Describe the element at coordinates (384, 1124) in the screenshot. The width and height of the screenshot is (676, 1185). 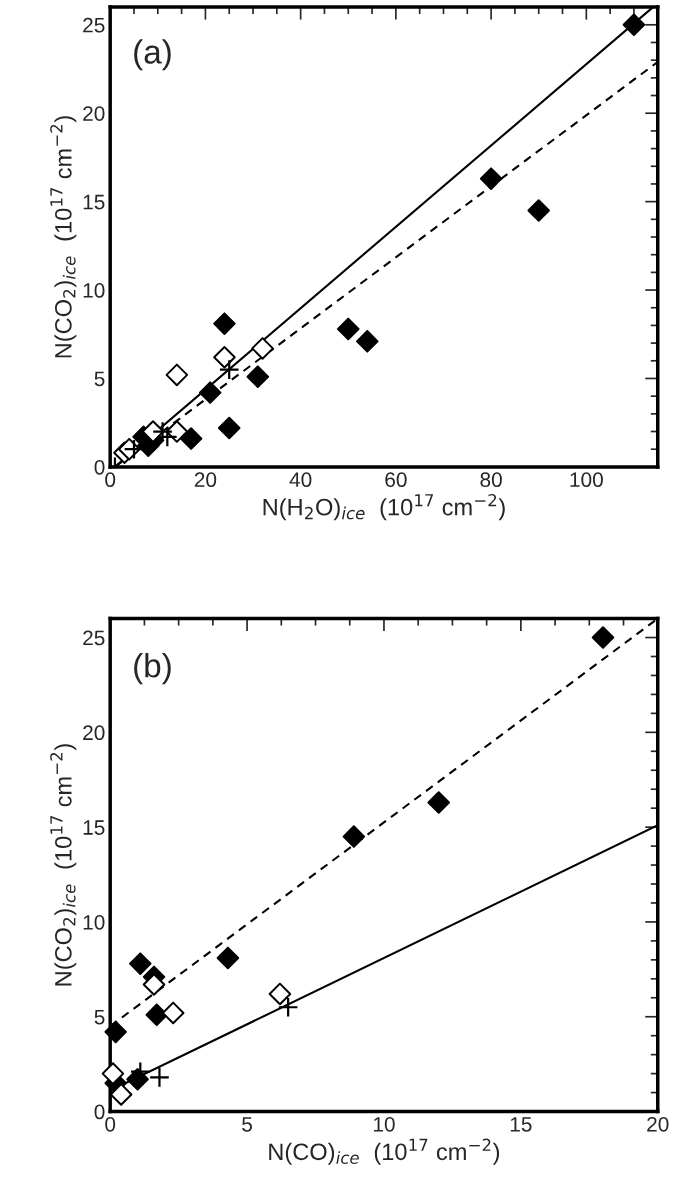
I see `x-tick-label: 10` at that location.